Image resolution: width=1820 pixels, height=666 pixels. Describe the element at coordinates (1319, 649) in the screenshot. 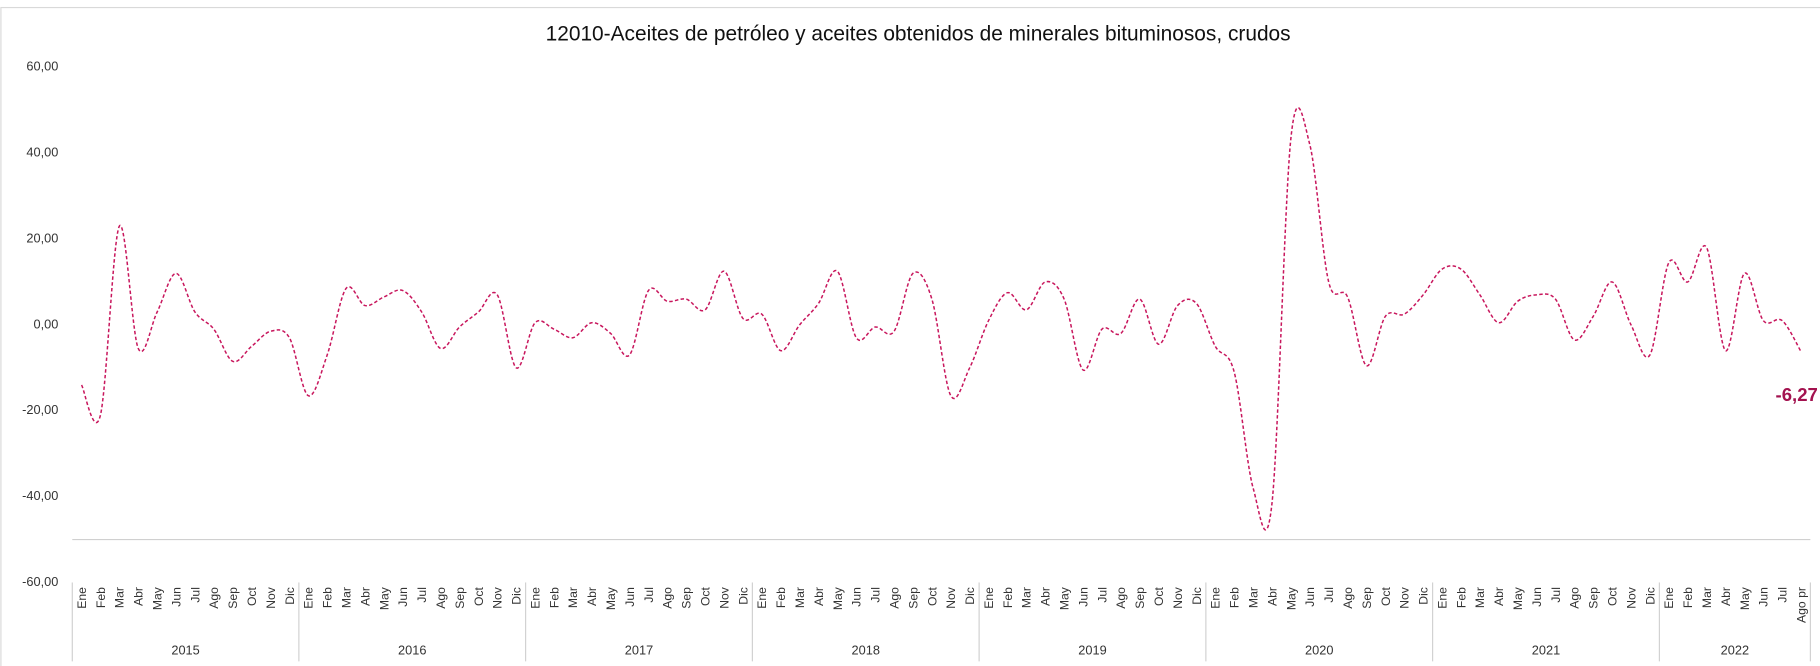

I see `year-label: 2020` at that location.